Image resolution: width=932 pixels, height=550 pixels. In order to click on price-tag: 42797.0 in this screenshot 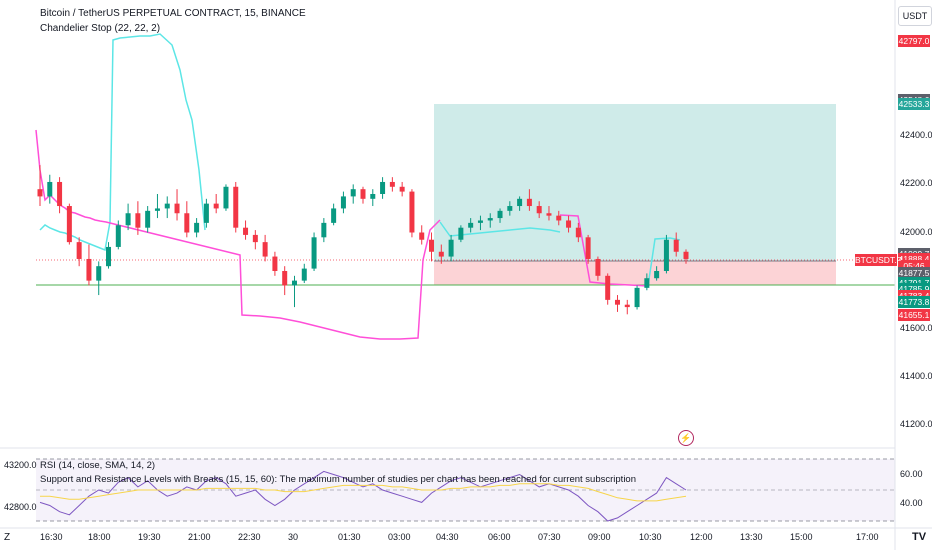, I will do `click(914, 40)`.